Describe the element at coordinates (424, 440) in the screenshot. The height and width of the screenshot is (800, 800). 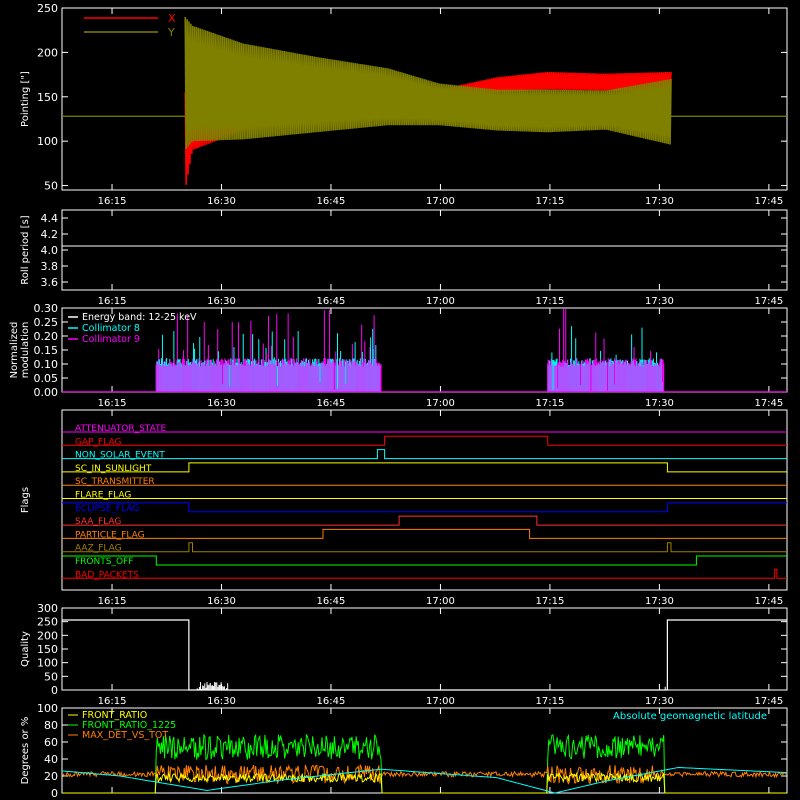
I see `flag-trace-gap-flag` at that location.